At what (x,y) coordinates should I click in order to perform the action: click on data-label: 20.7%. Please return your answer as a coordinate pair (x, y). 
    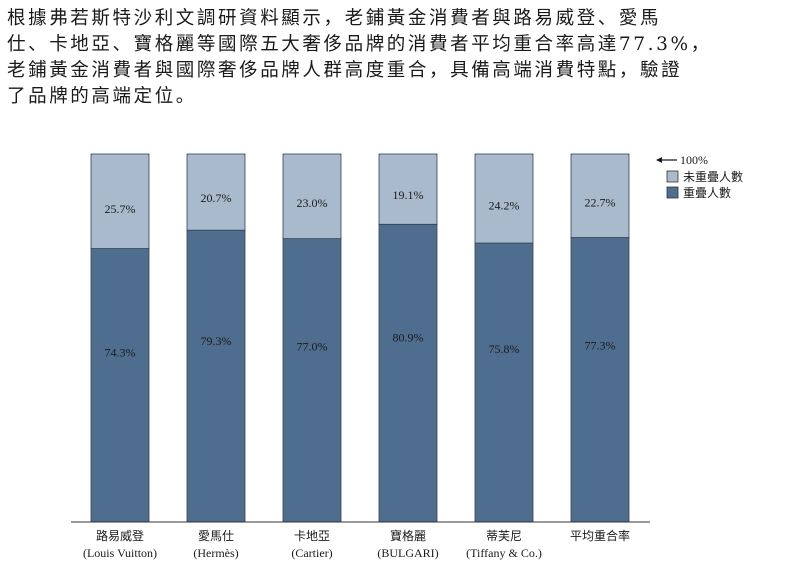
    Looking at the image, I should click on (216, 198).